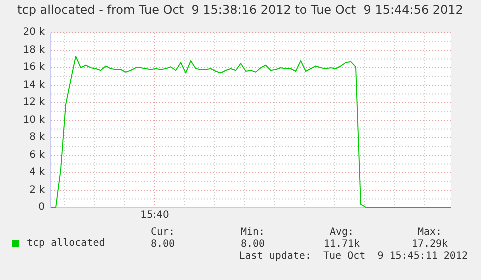 This screenshot has height=280, width=481. I want to click on text: Max:, so click(430, 232).